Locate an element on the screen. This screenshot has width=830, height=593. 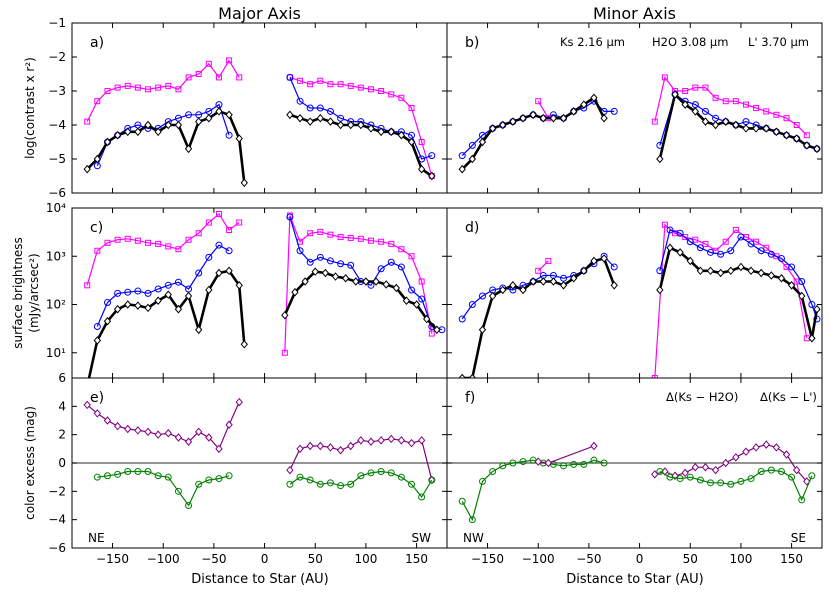
y-tick-label: −2 is located at coordinates (57, 57).